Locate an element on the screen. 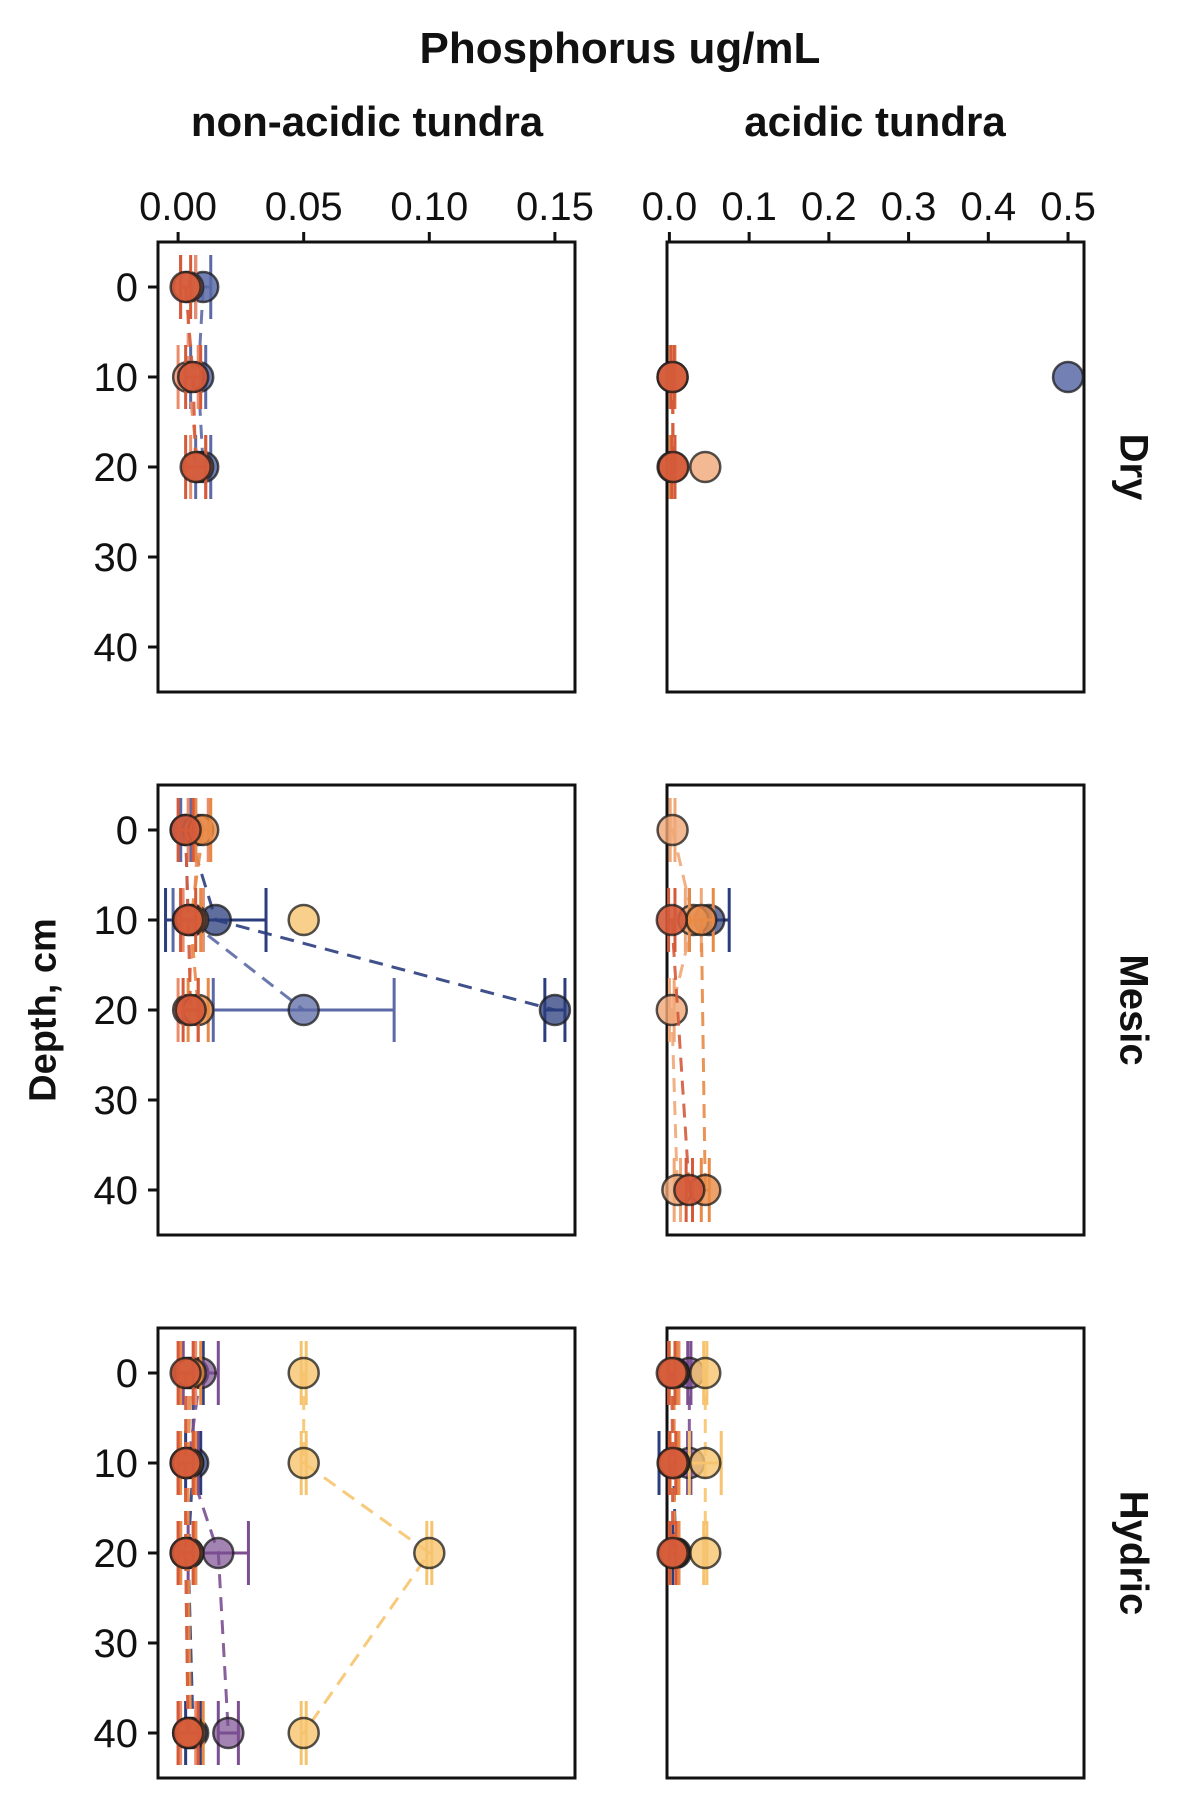 The width and height of the screenshot is (1200, 1800). column-label-non-acidic: non-acidic tundra is located at coordinates (367, 121).